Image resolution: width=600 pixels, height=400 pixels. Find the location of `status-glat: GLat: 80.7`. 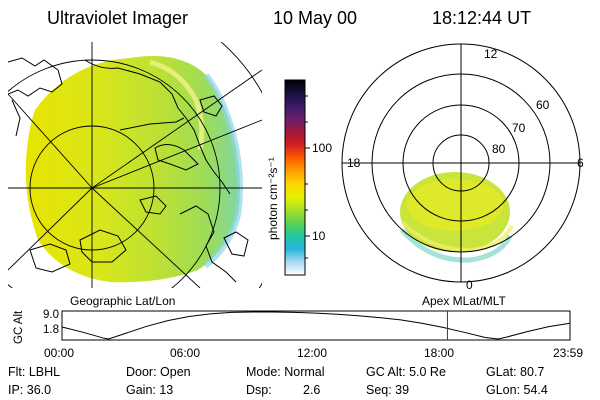

status-glat: GLat: 80.7 is located at coordinates (515, 372).